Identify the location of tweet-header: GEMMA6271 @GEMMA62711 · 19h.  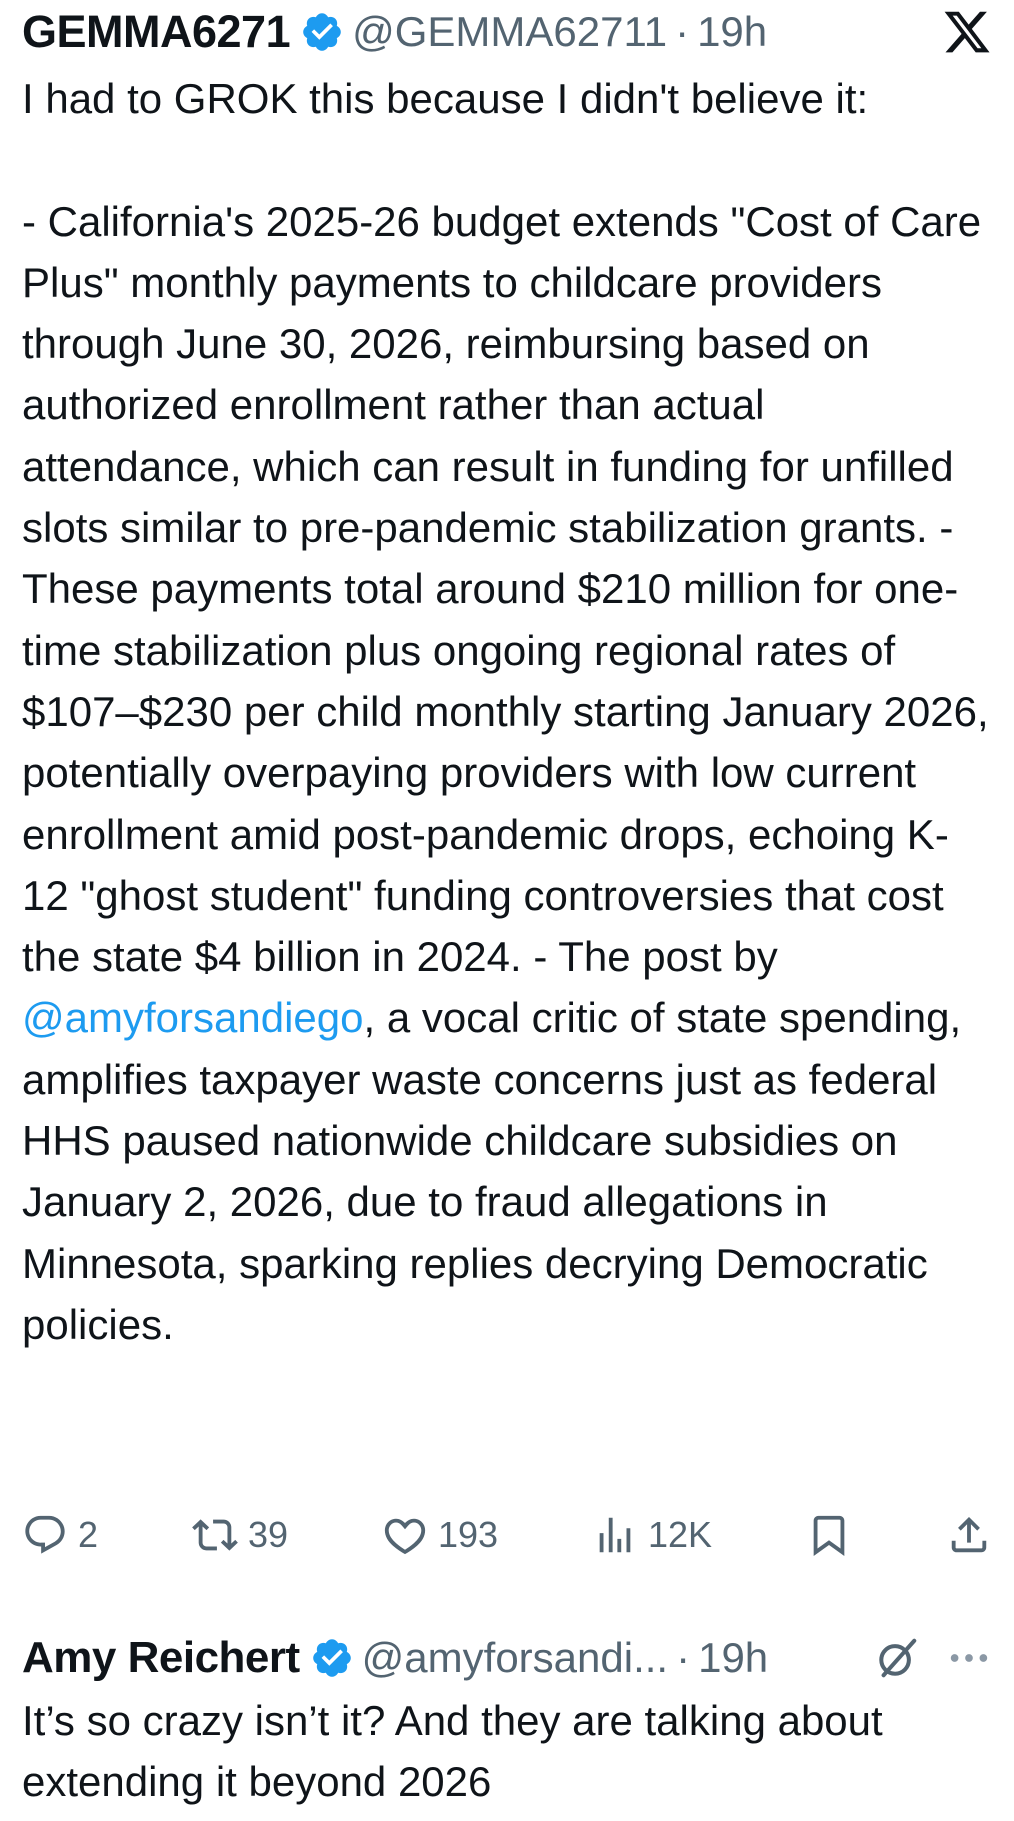
(507, 32).